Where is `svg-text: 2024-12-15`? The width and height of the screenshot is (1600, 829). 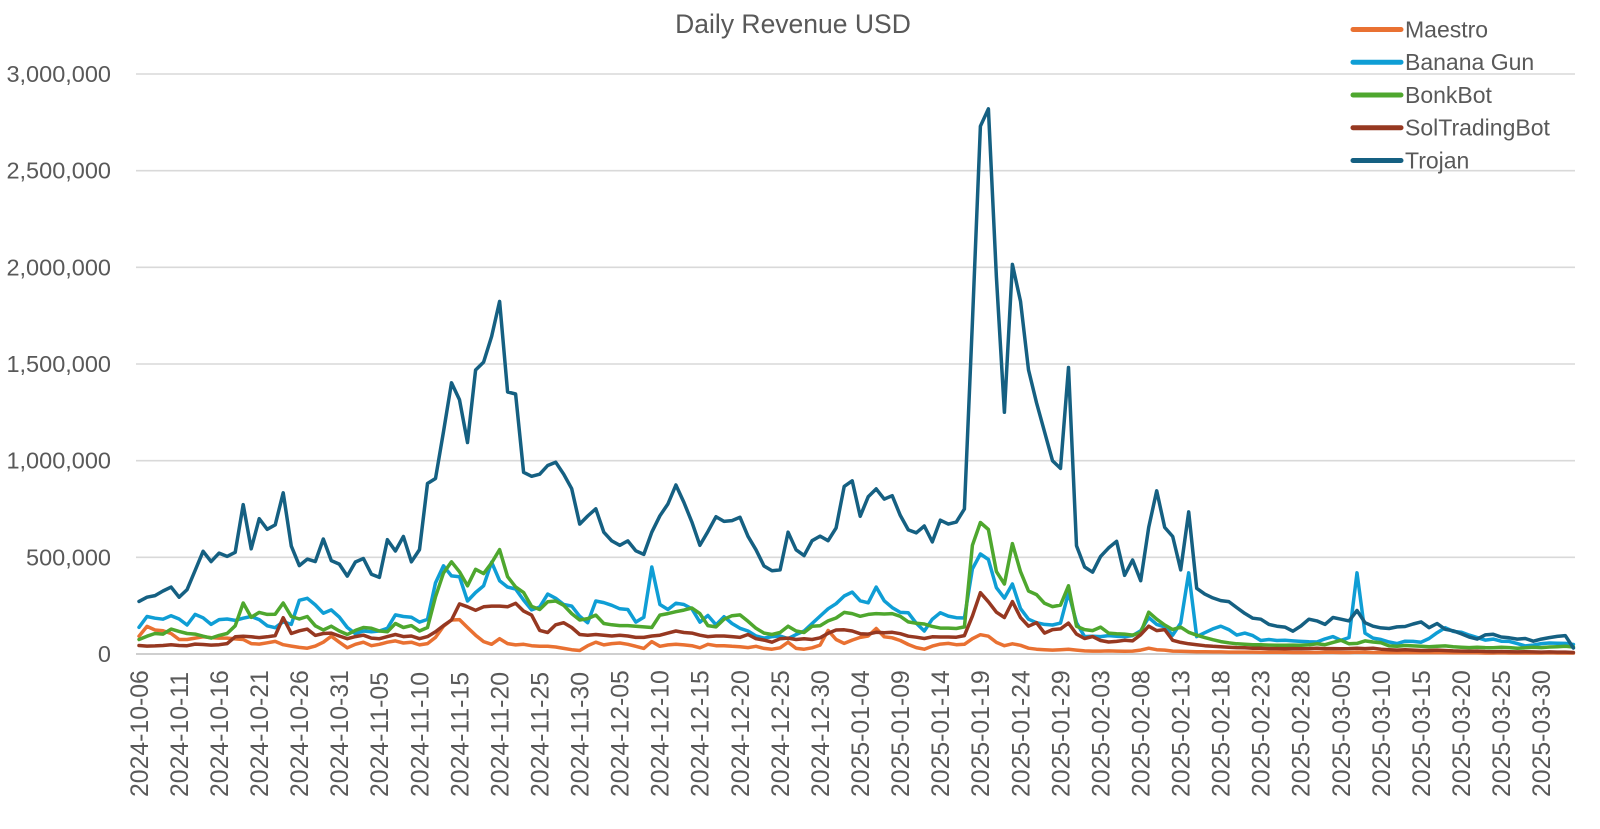 svg-text: 2024-12-15 is located at coordinates (701, 733).